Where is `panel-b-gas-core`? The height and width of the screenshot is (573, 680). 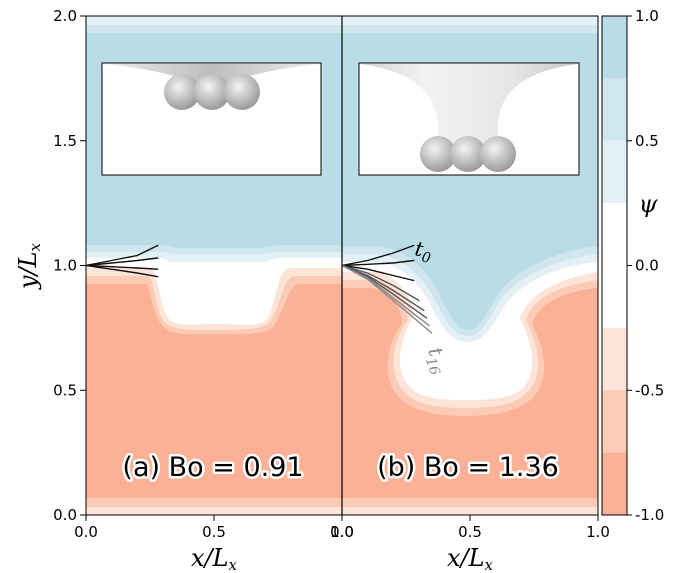
panel-b-gas-core is located at coordinates (470, 401).